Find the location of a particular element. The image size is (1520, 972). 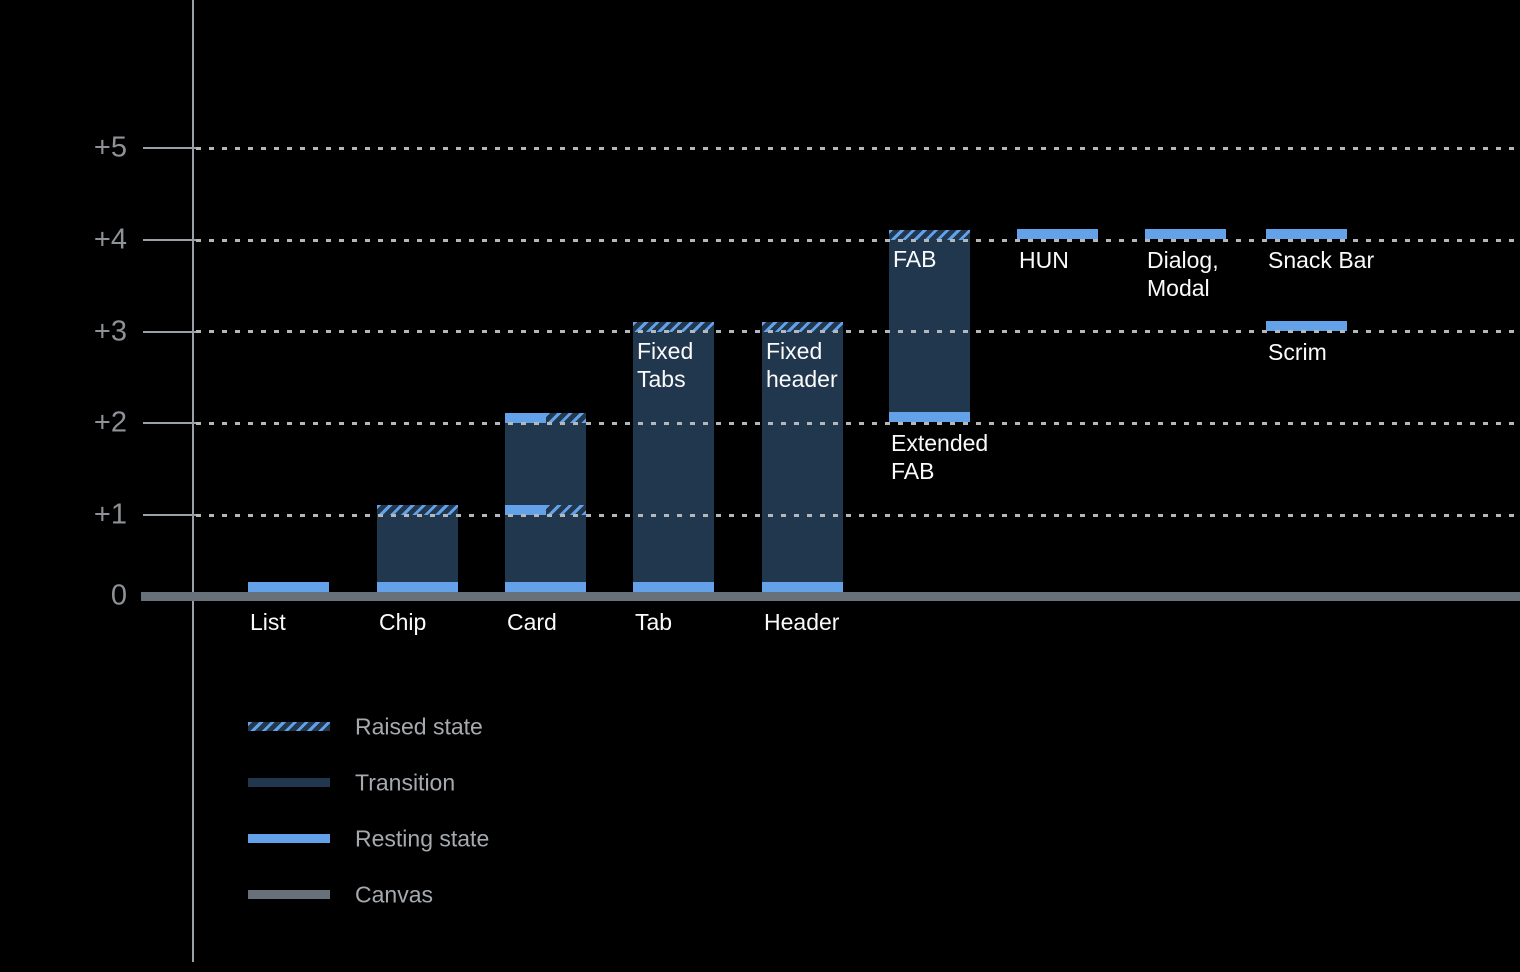

y-tick-label-plus1: +1 is located at coordinates (110, 514).